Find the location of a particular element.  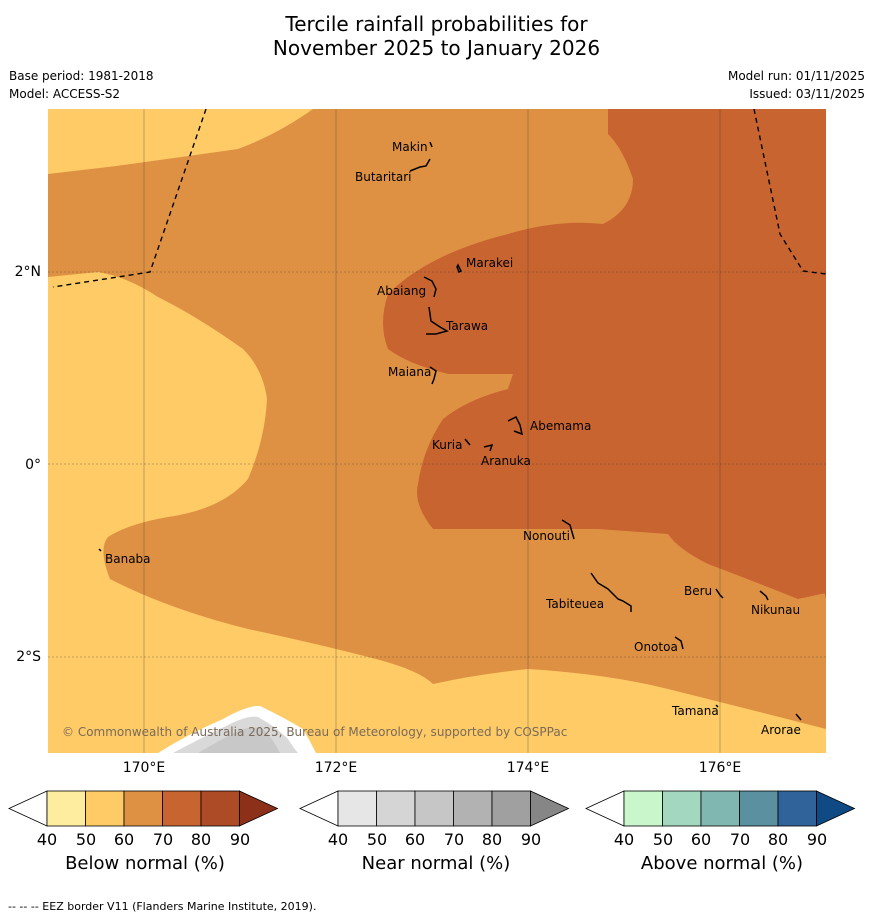

island-banaba is located at coordinates (100, 550).